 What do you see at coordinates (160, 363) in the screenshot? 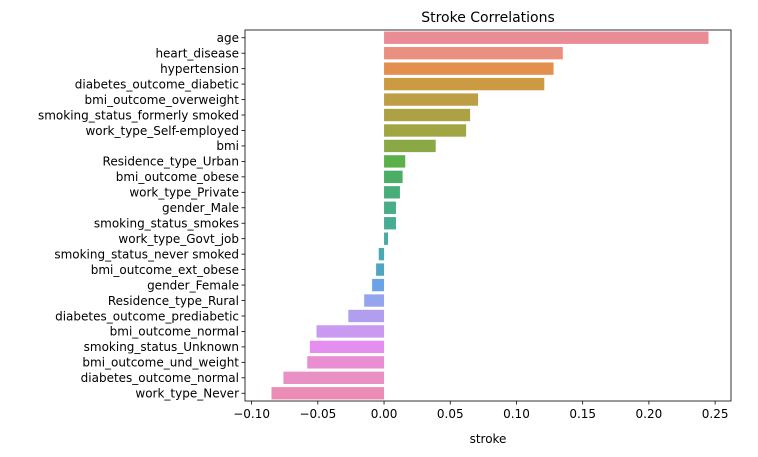
I see `y-tick-label-21: bmi_outcome_und_weight` at bounding box center [160, 363].